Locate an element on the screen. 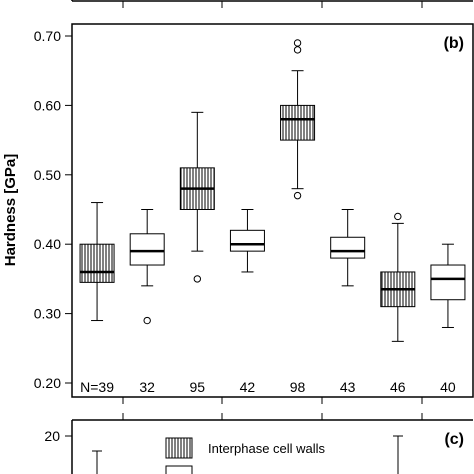 This screenshot has width=474, height=474. panel-c: 20 (c) Interphase cell walls is located at coordinates (258, 443).